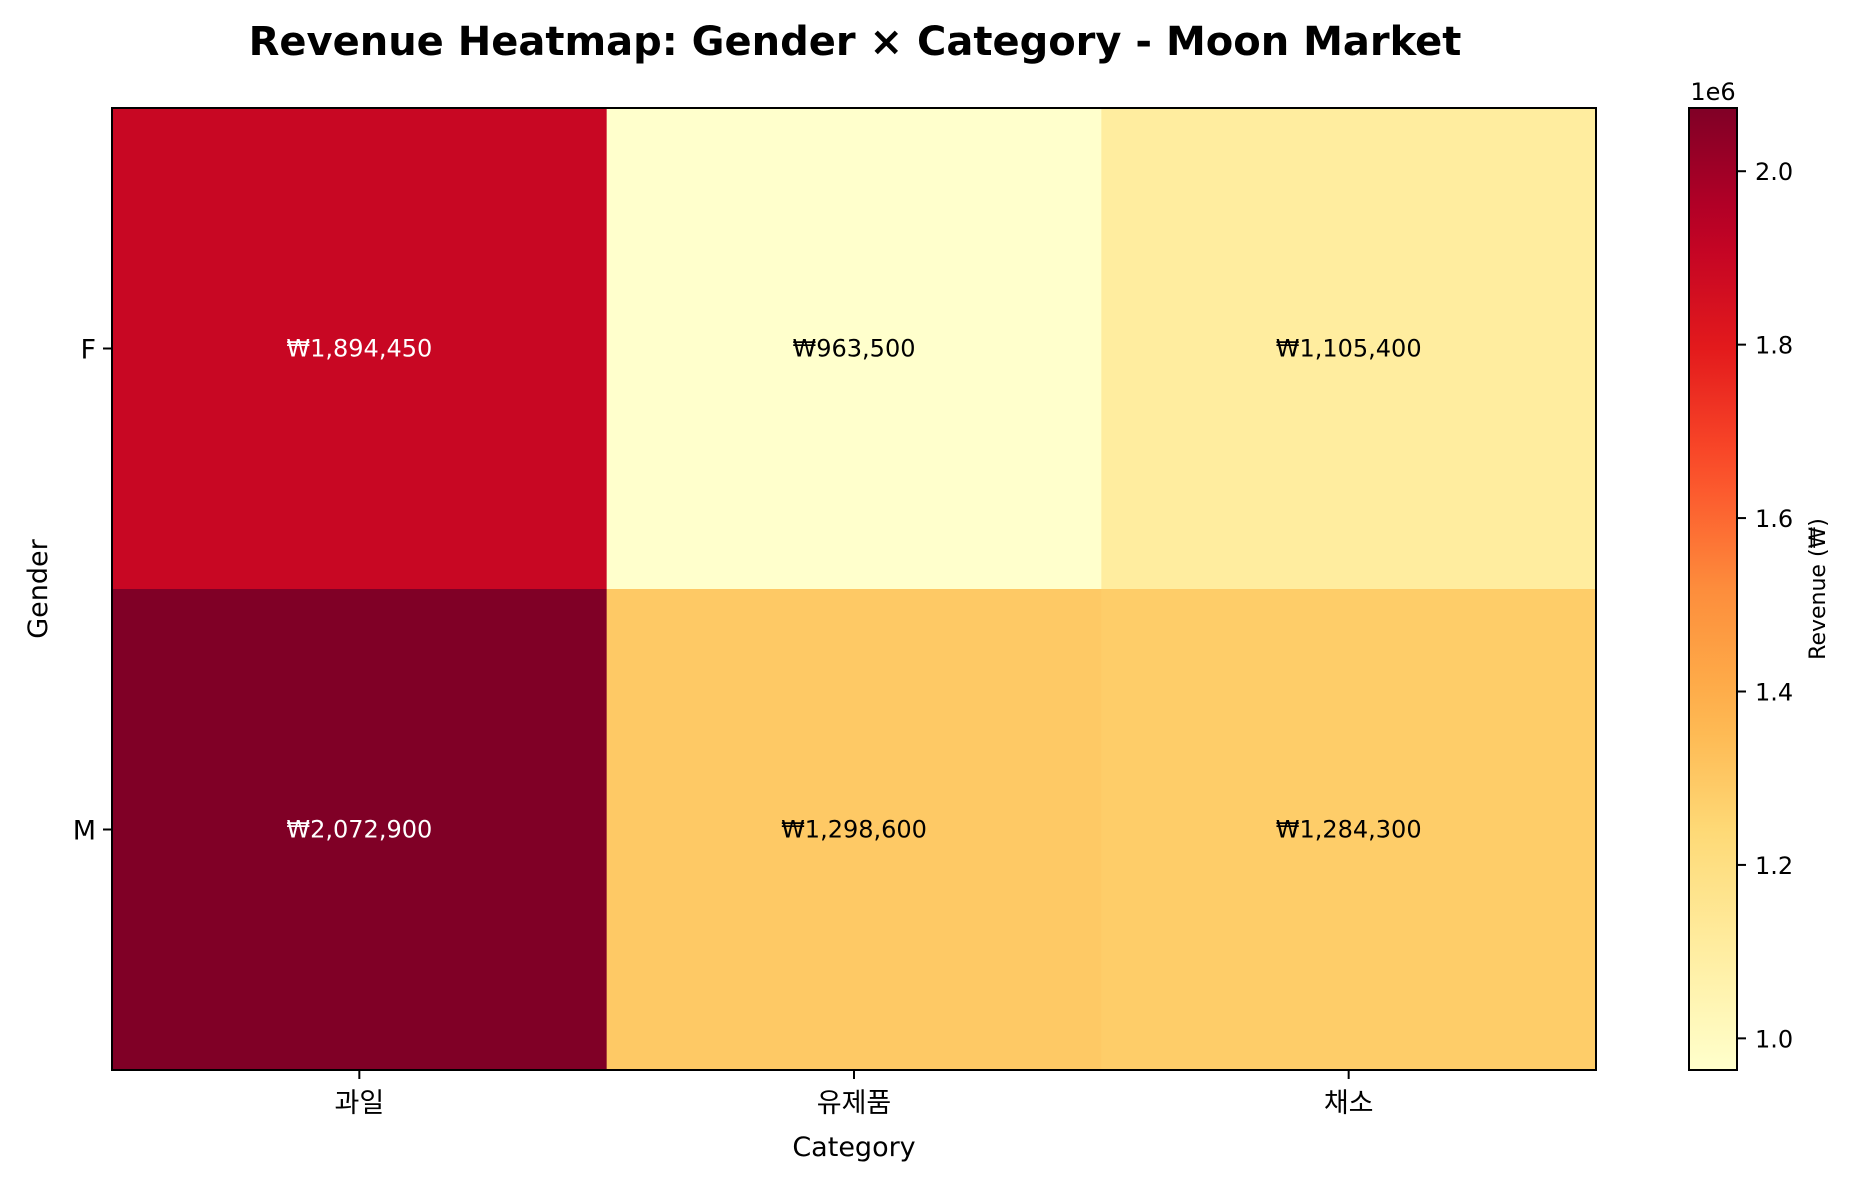 Image resolution: width=1849 pixels, height=1179 pixels. I want to click on x-tick-label: 과일, so click(359, 1103).